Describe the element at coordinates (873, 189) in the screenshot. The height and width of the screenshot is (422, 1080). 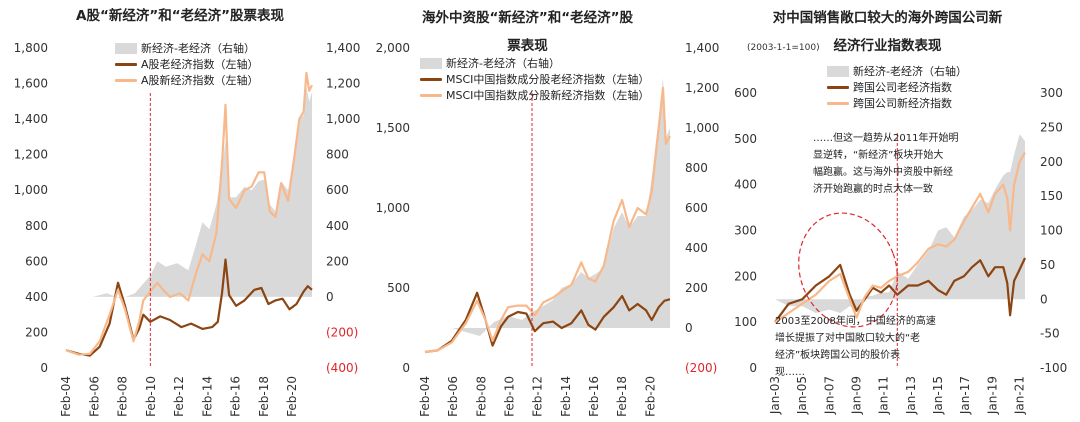
I see `annotation-line: 济开始跑赢的时点大体一致` at that location.